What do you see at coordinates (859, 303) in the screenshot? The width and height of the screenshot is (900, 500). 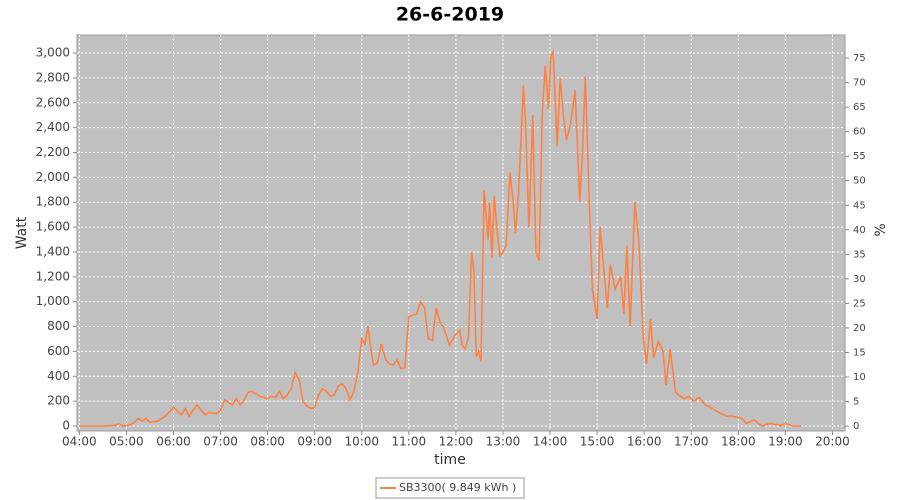 I see `y2-tick-label: 25` at bounding box center [859, 303].